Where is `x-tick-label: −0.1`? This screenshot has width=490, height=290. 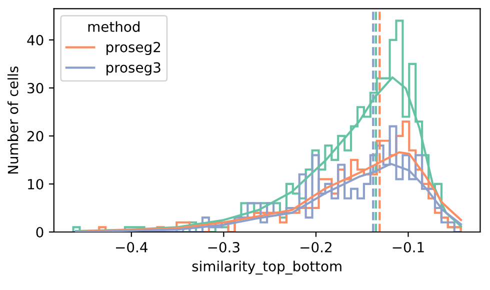 x-tick-label: −0.1 is located at coordinates (408, 247).